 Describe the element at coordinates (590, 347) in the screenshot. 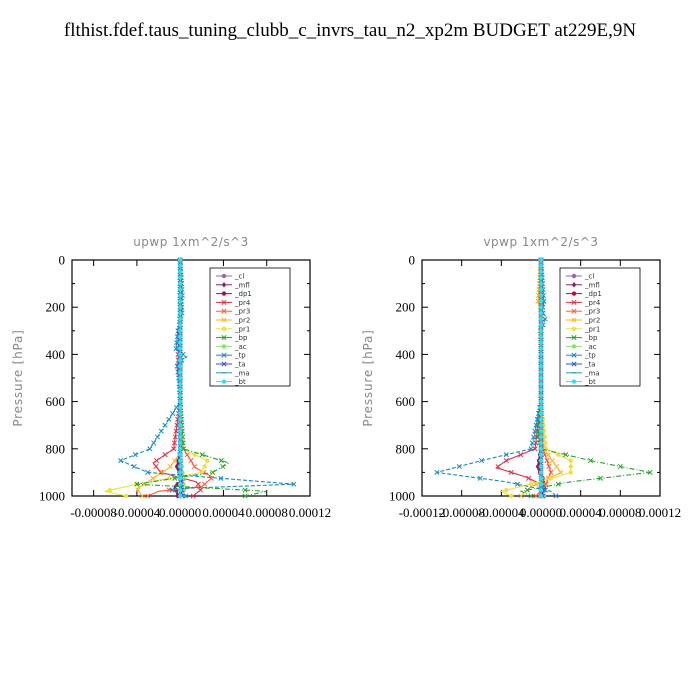

I see `legend-label: _ac` at that location.